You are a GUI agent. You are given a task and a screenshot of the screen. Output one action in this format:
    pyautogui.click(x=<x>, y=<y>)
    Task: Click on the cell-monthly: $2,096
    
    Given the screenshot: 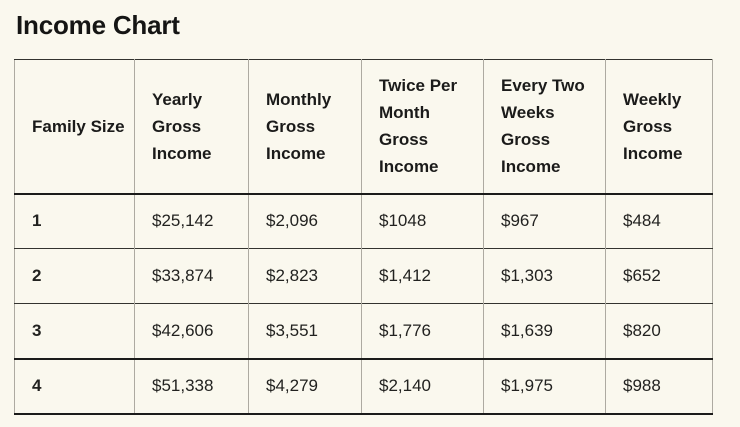 What is the action you would take?
    pyautogui.click(x=305, y=221)
    